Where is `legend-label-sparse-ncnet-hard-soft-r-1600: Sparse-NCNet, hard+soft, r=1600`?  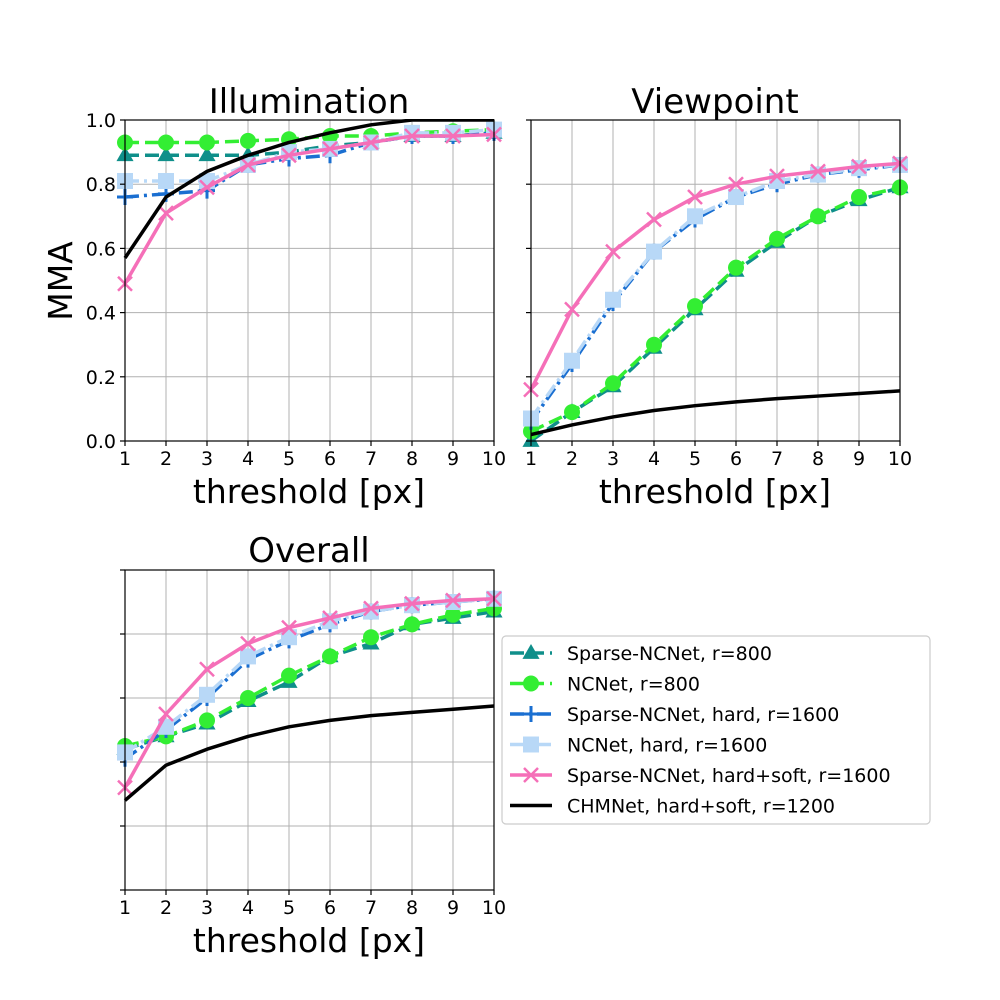
legend-label-sparse-ncnet-hard-soft-r-1600: Sparse-NCNet, hard+soft, r=1600 is located at coordinates (729, 776).